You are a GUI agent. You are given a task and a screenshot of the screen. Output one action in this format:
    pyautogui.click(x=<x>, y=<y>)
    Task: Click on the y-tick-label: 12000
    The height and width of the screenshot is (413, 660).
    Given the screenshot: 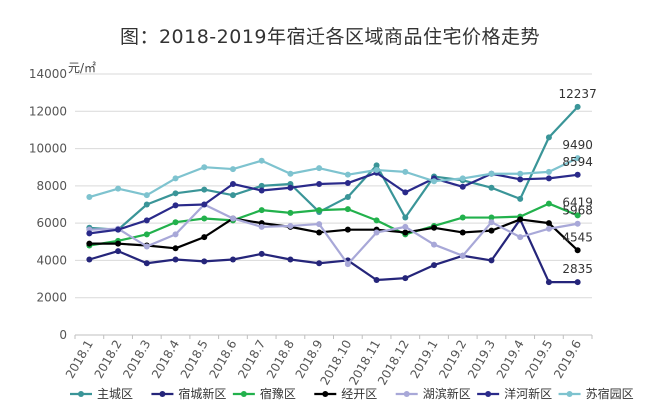 What is the action you would take?
    pyautogui.click(x=48, y=111)
    